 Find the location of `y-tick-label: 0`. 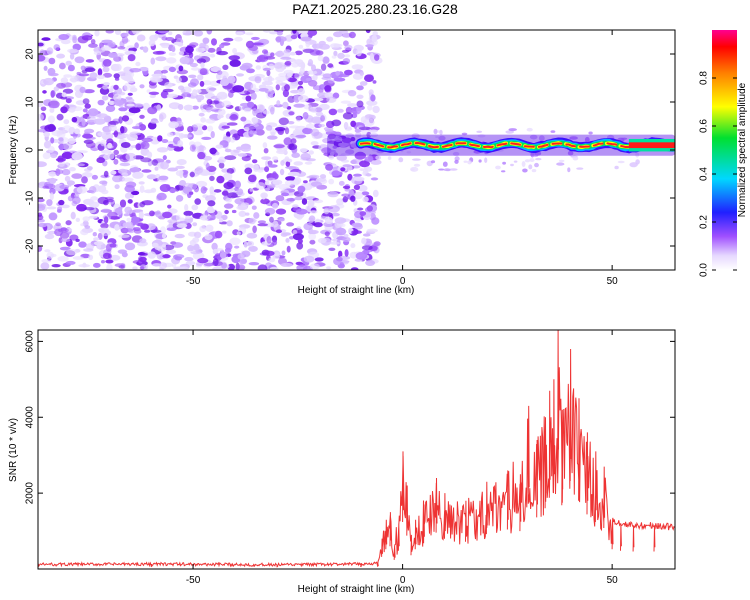

y-tick-label: 0 is located at coordinates (30, 150).